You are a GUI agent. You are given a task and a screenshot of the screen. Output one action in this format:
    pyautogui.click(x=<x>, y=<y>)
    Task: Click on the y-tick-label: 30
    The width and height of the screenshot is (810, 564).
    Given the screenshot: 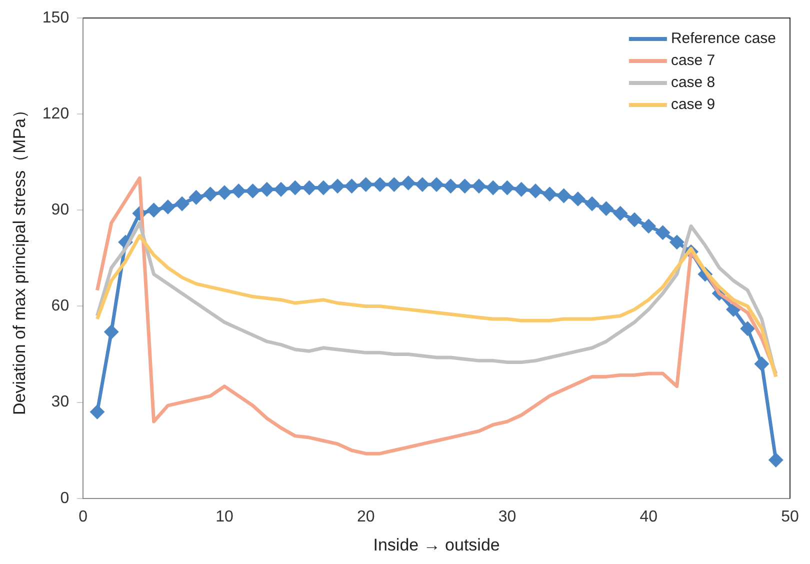 What is the action you would take?
    pyautogui.click(x=60, y=402)
    